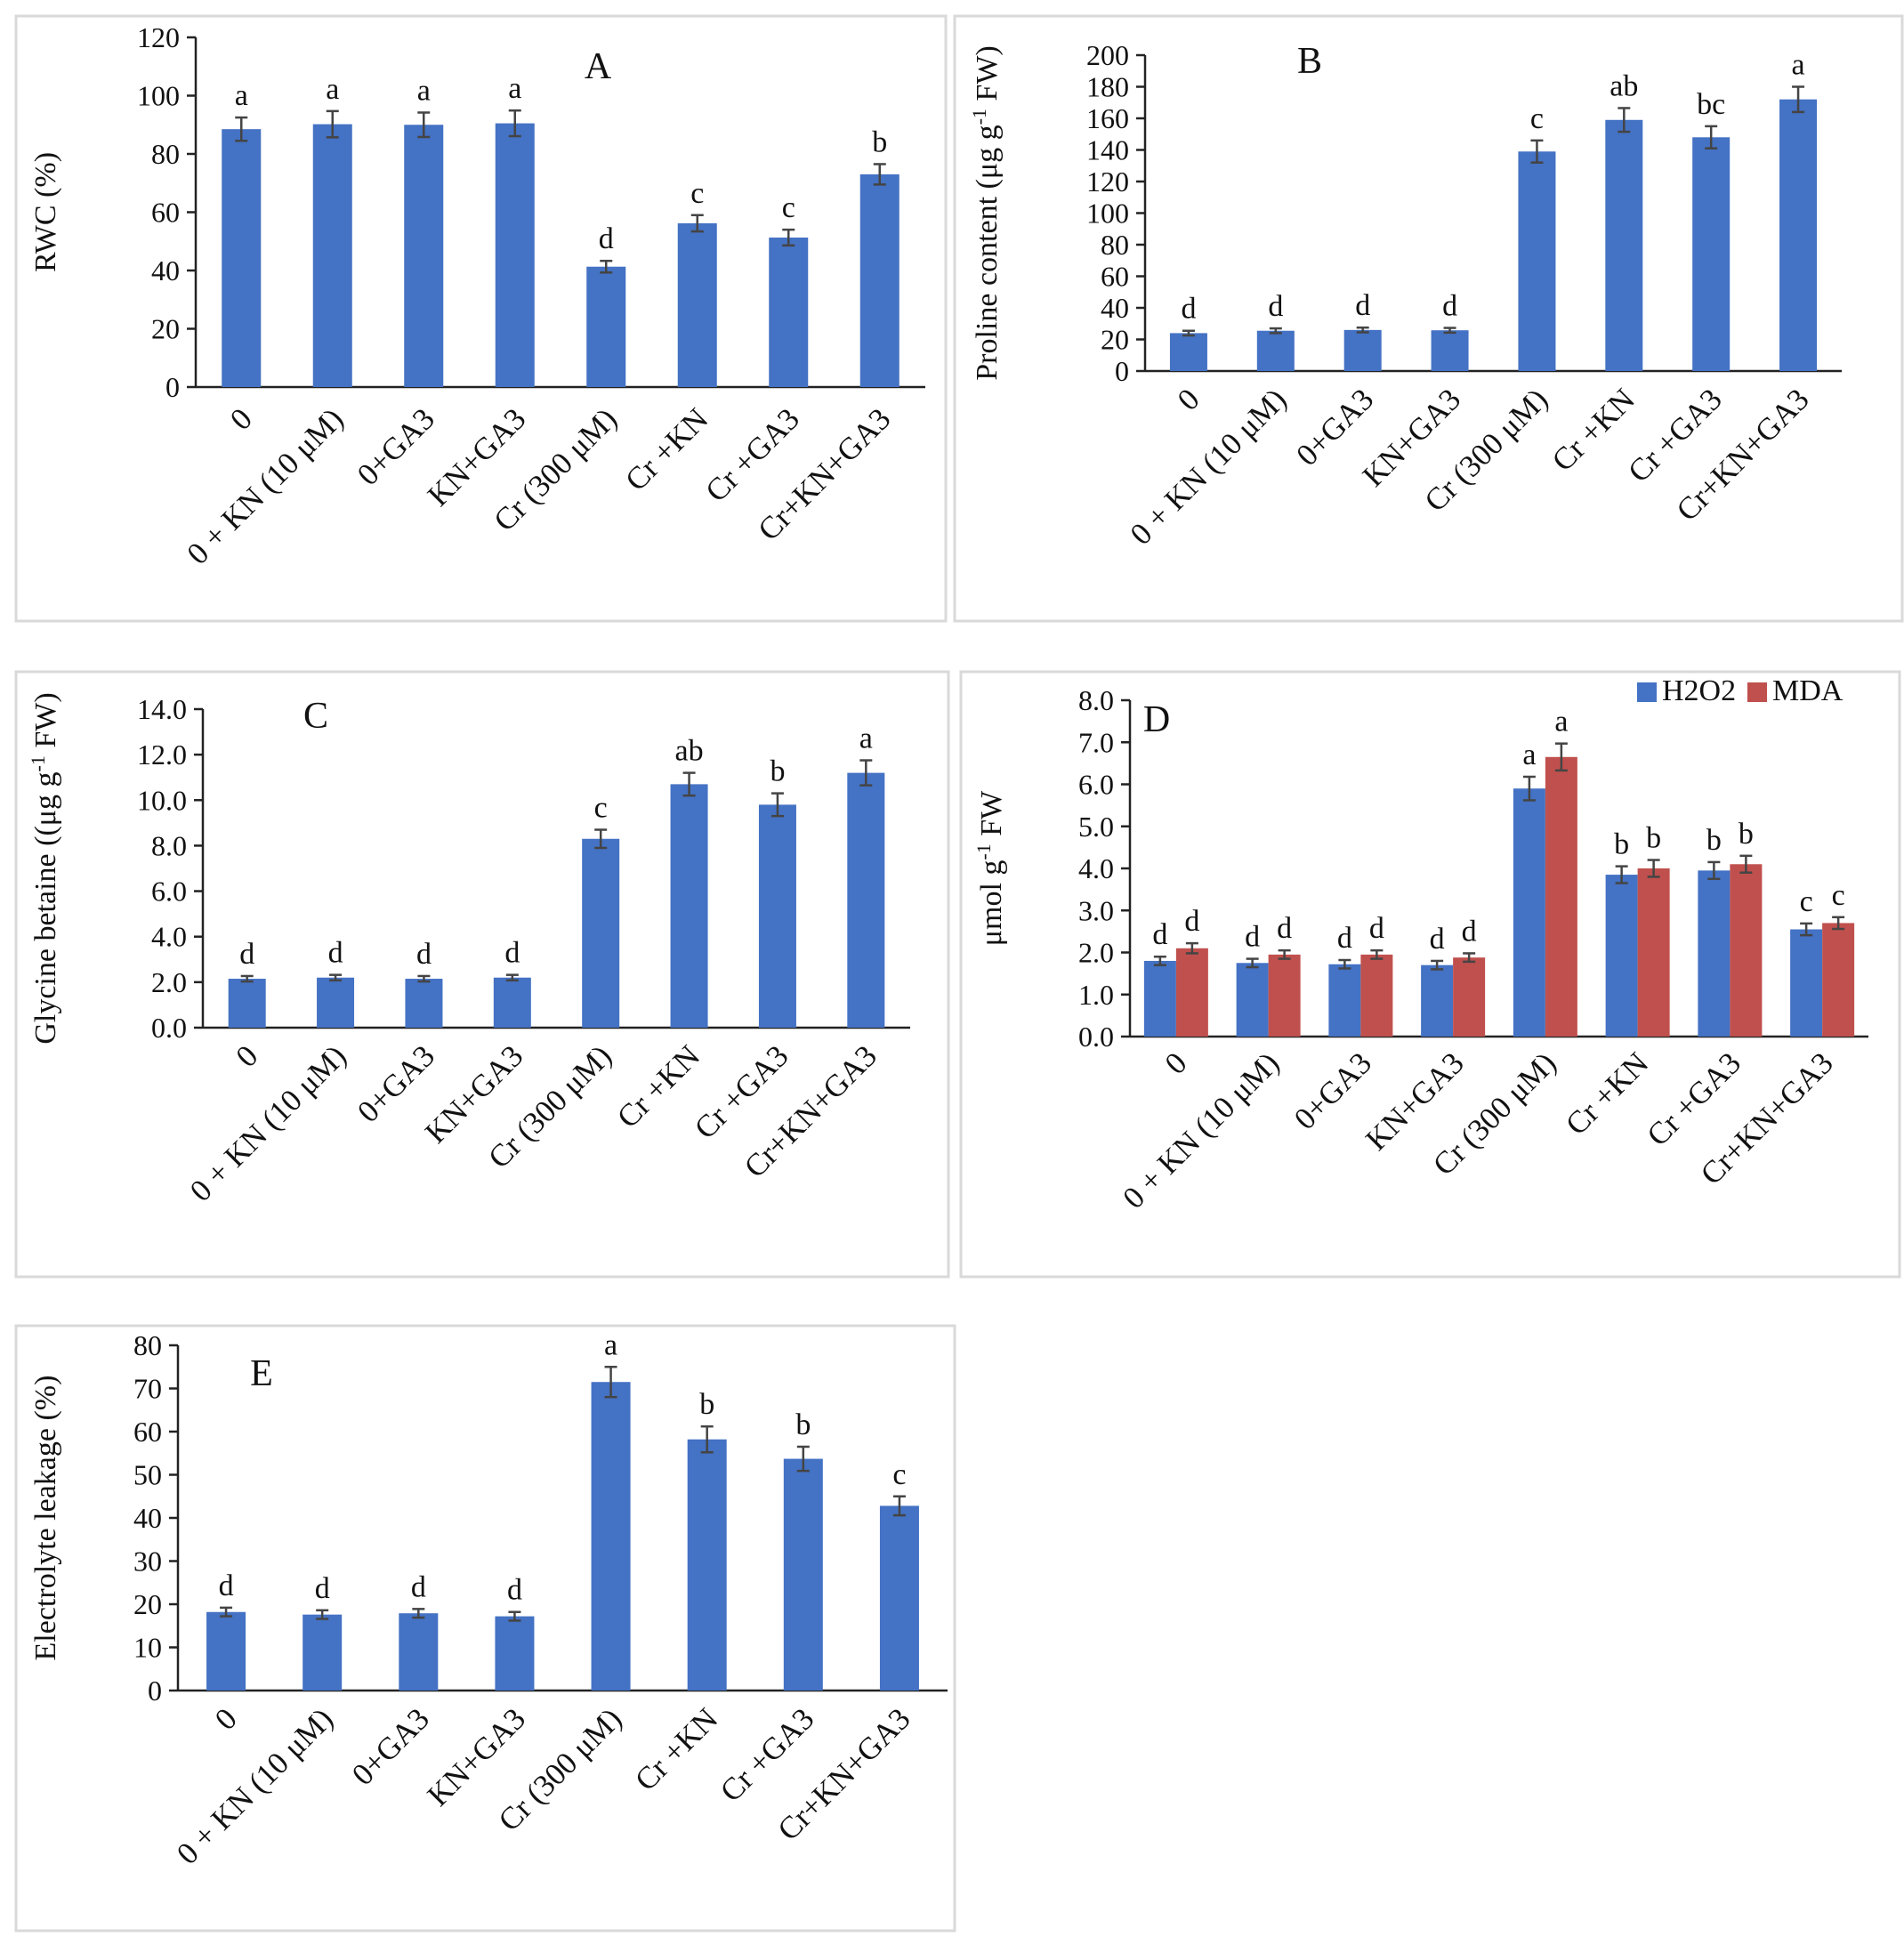 This screenshot has width=1904, height=1945. Describe the element at coordinates (979, 117) in the screenshot. I see `chart-B-y-label-sup: -1` at that location.